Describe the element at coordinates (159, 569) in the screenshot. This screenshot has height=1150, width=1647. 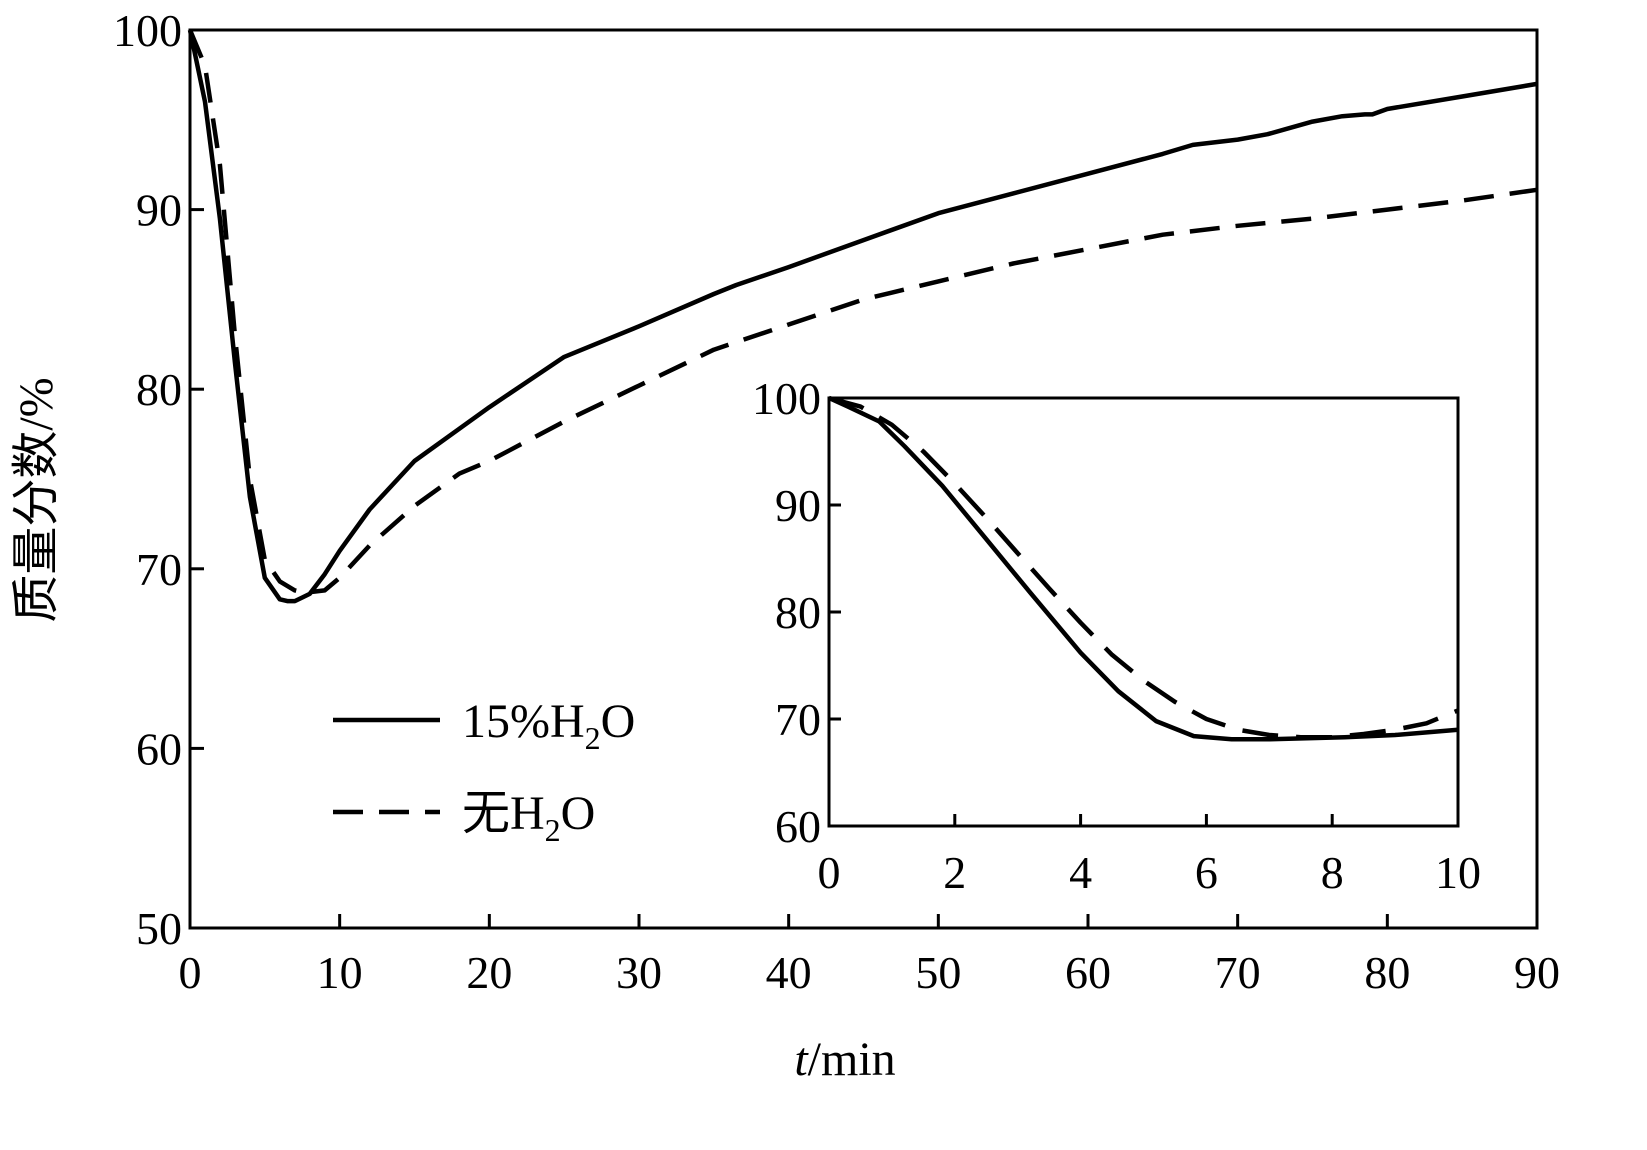
I see `main-y-tick-label: 70` at that location.